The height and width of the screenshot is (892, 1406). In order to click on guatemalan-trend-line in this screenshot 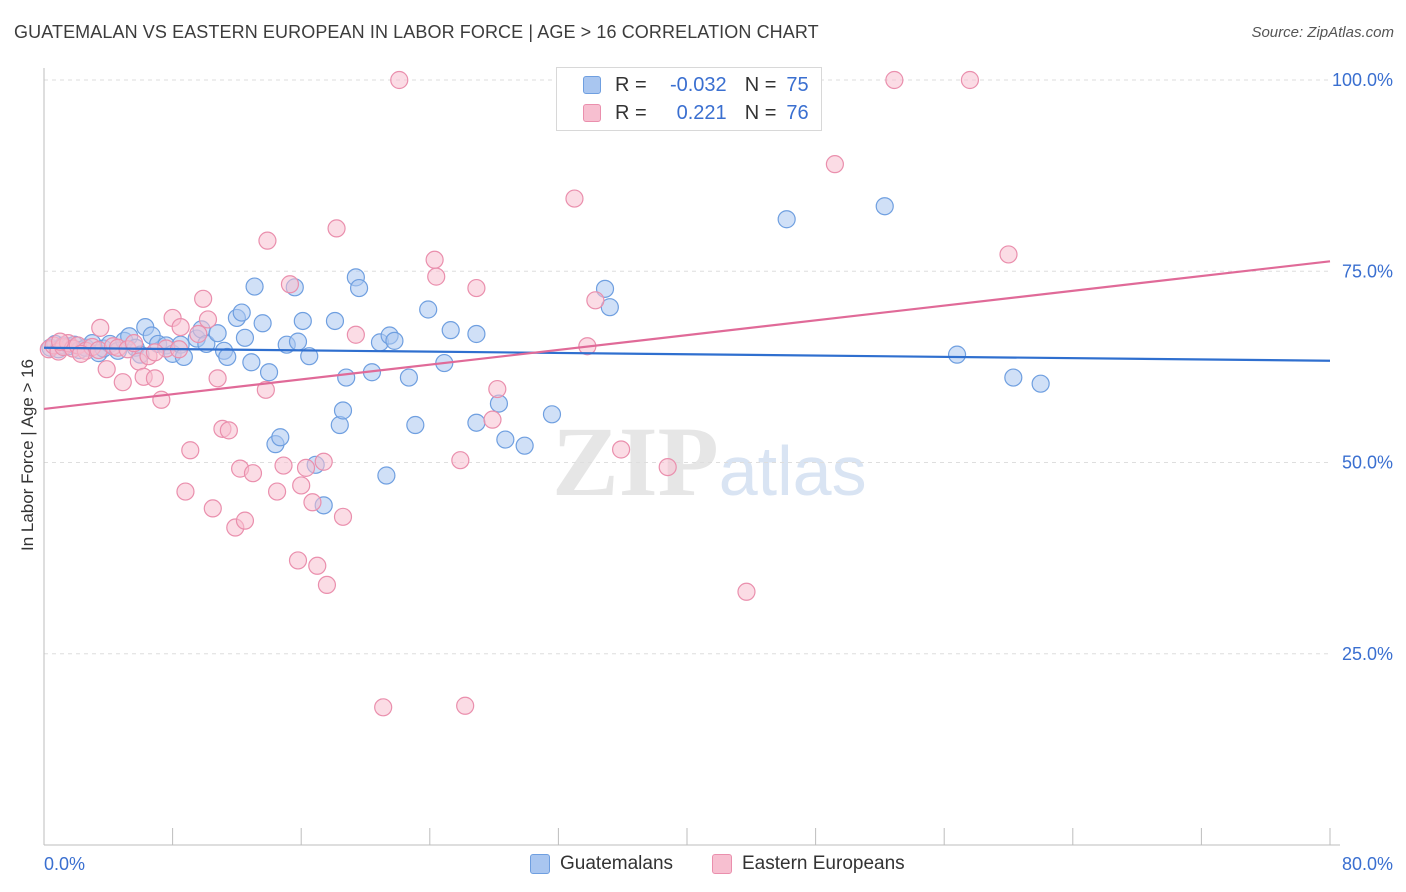, I will do `click(687, 354)`.